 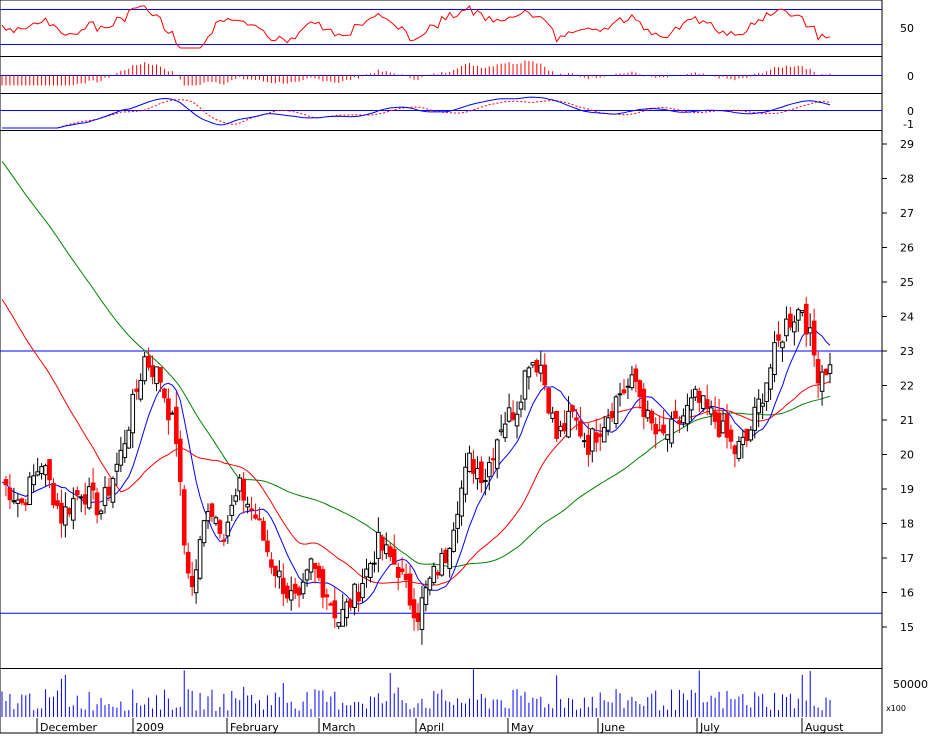 What do you see at coordinates (416, 114) in the screenshot?
I see `macd-signal-line` at bounding box center [416, 114].